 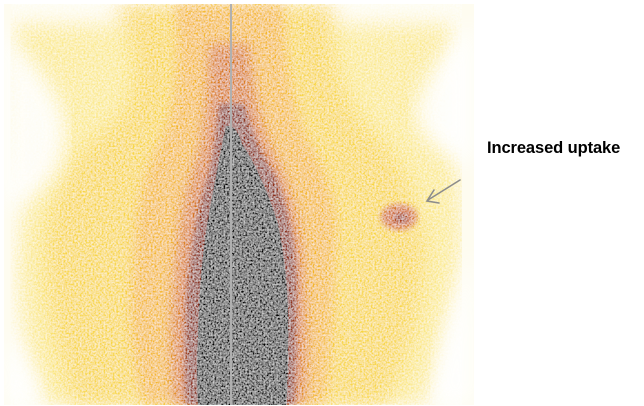 What do you see at coordinates (24, 369) in the screenshot?
I see `left-lower-clear-zone` at bounding box center [24, 369].